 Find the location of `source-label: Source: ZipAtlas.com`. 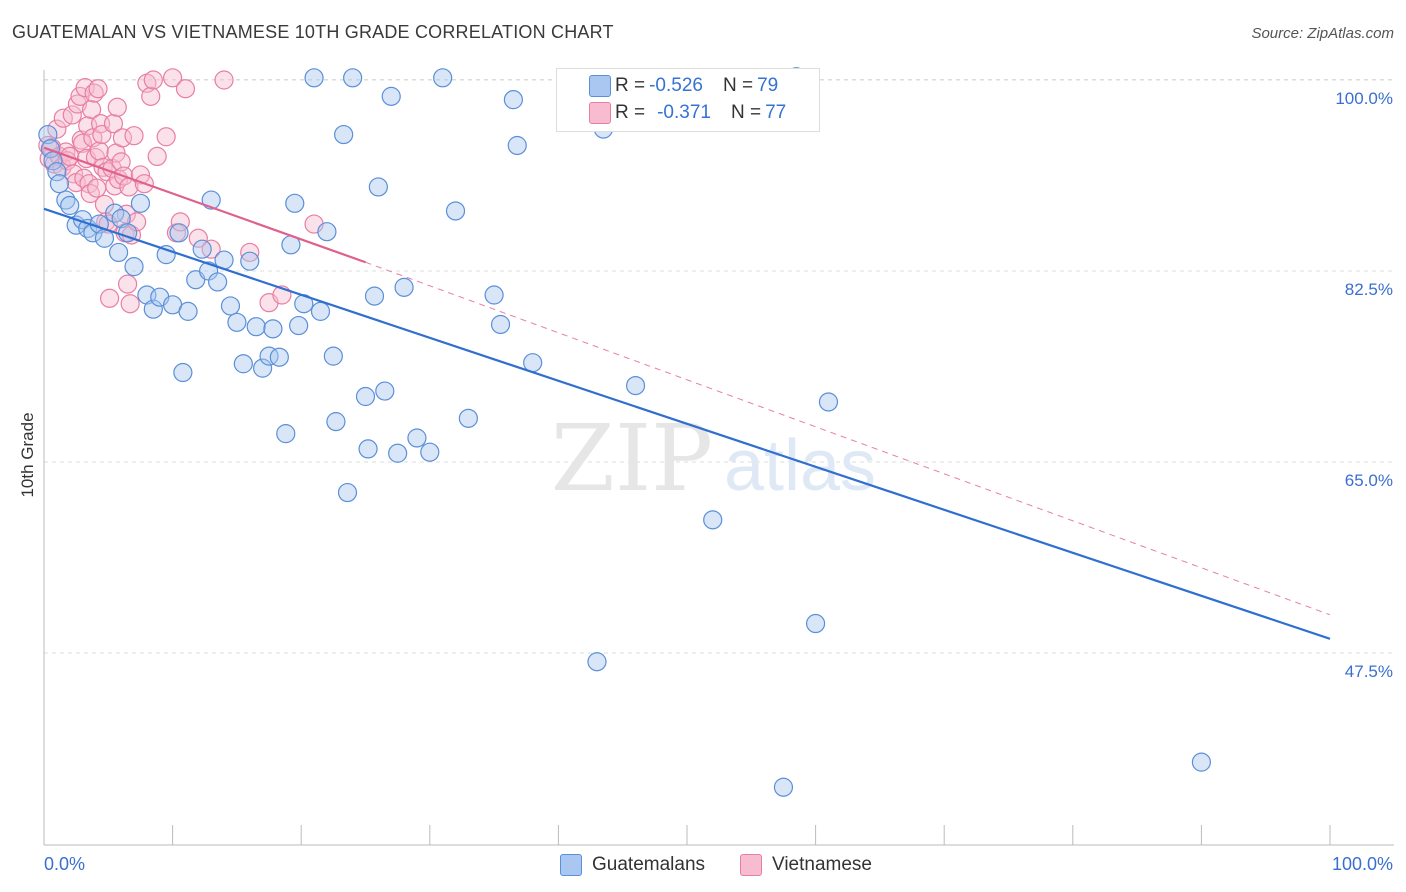

source-label: Source: ZipAtlas.com is located at coordinates (1322, 33).